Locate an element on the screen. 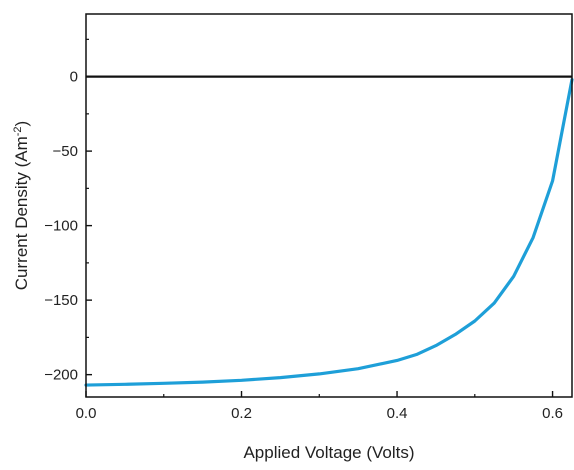 This screenshot has width=574, height=470. x-tick-label: 0.2 is located at coordinates (241, 413).